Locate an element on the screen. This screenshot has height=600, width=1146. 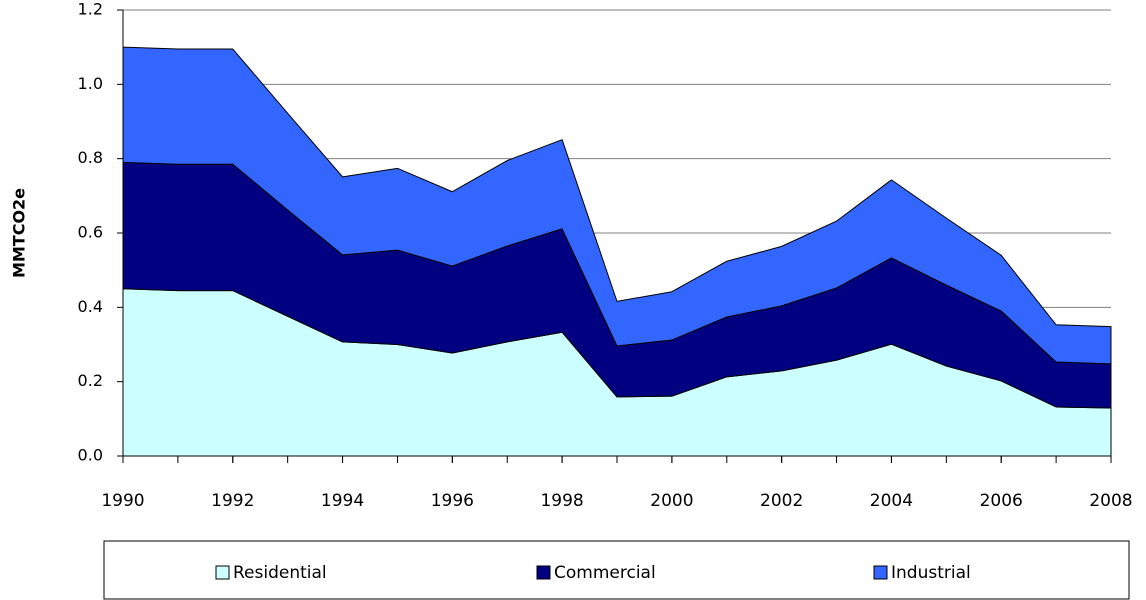
x-tick-label: 2000 is located at coordinates (671, 501).